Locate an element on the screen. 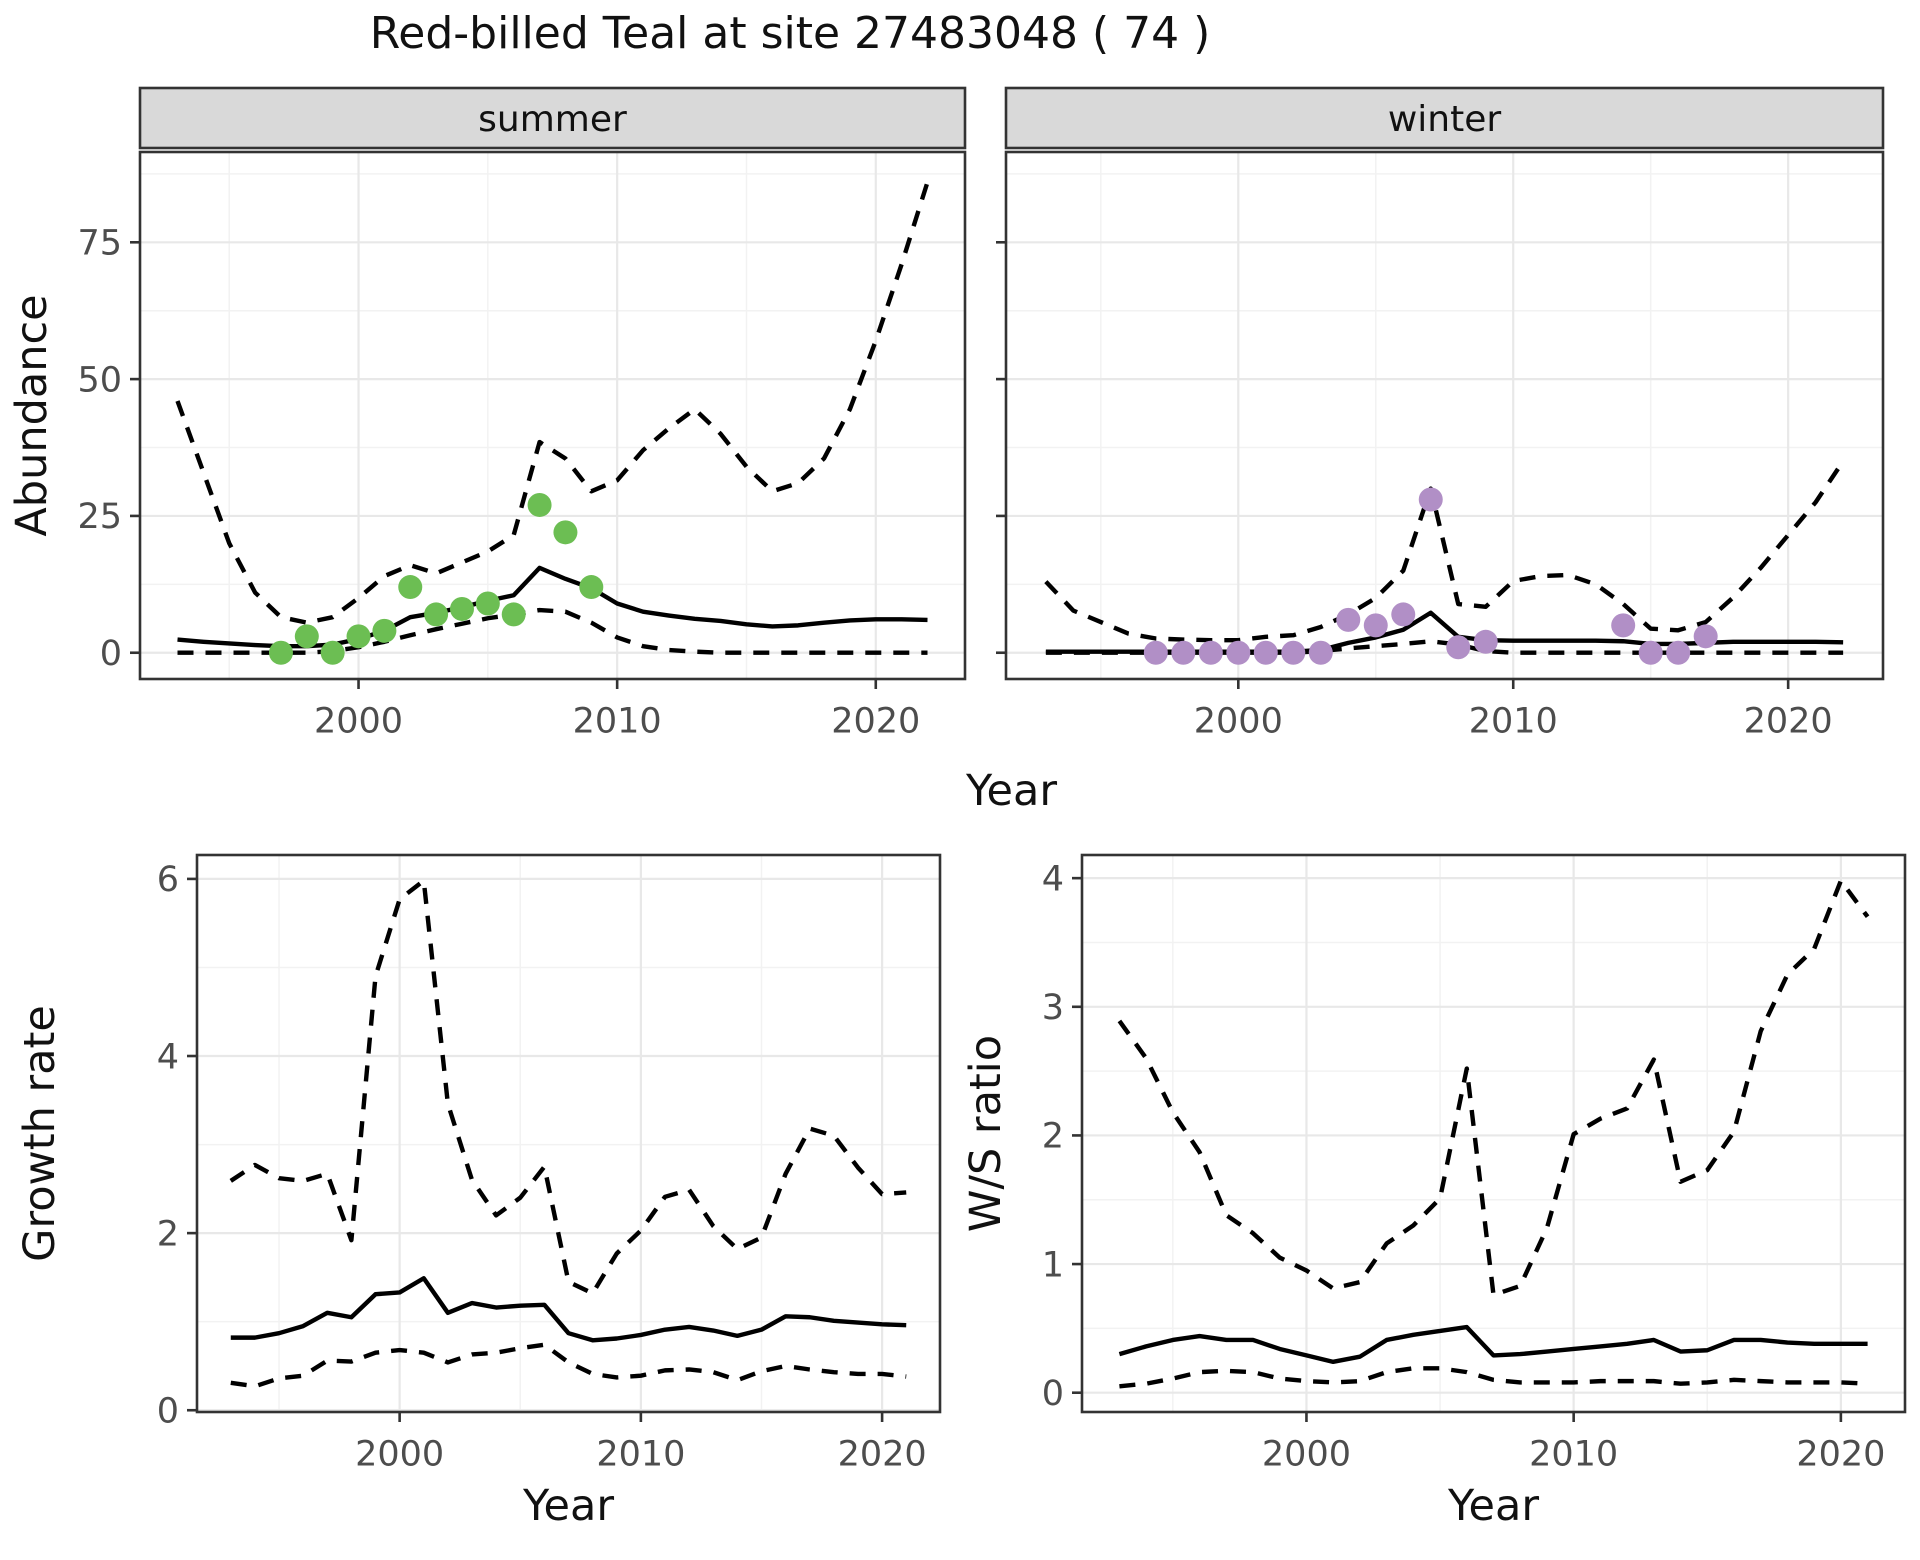 The image size is (1920, 1560). figure-title: Red-billed Teal at site 27483048 ( 74 ) is located at coordinates (790, 33).